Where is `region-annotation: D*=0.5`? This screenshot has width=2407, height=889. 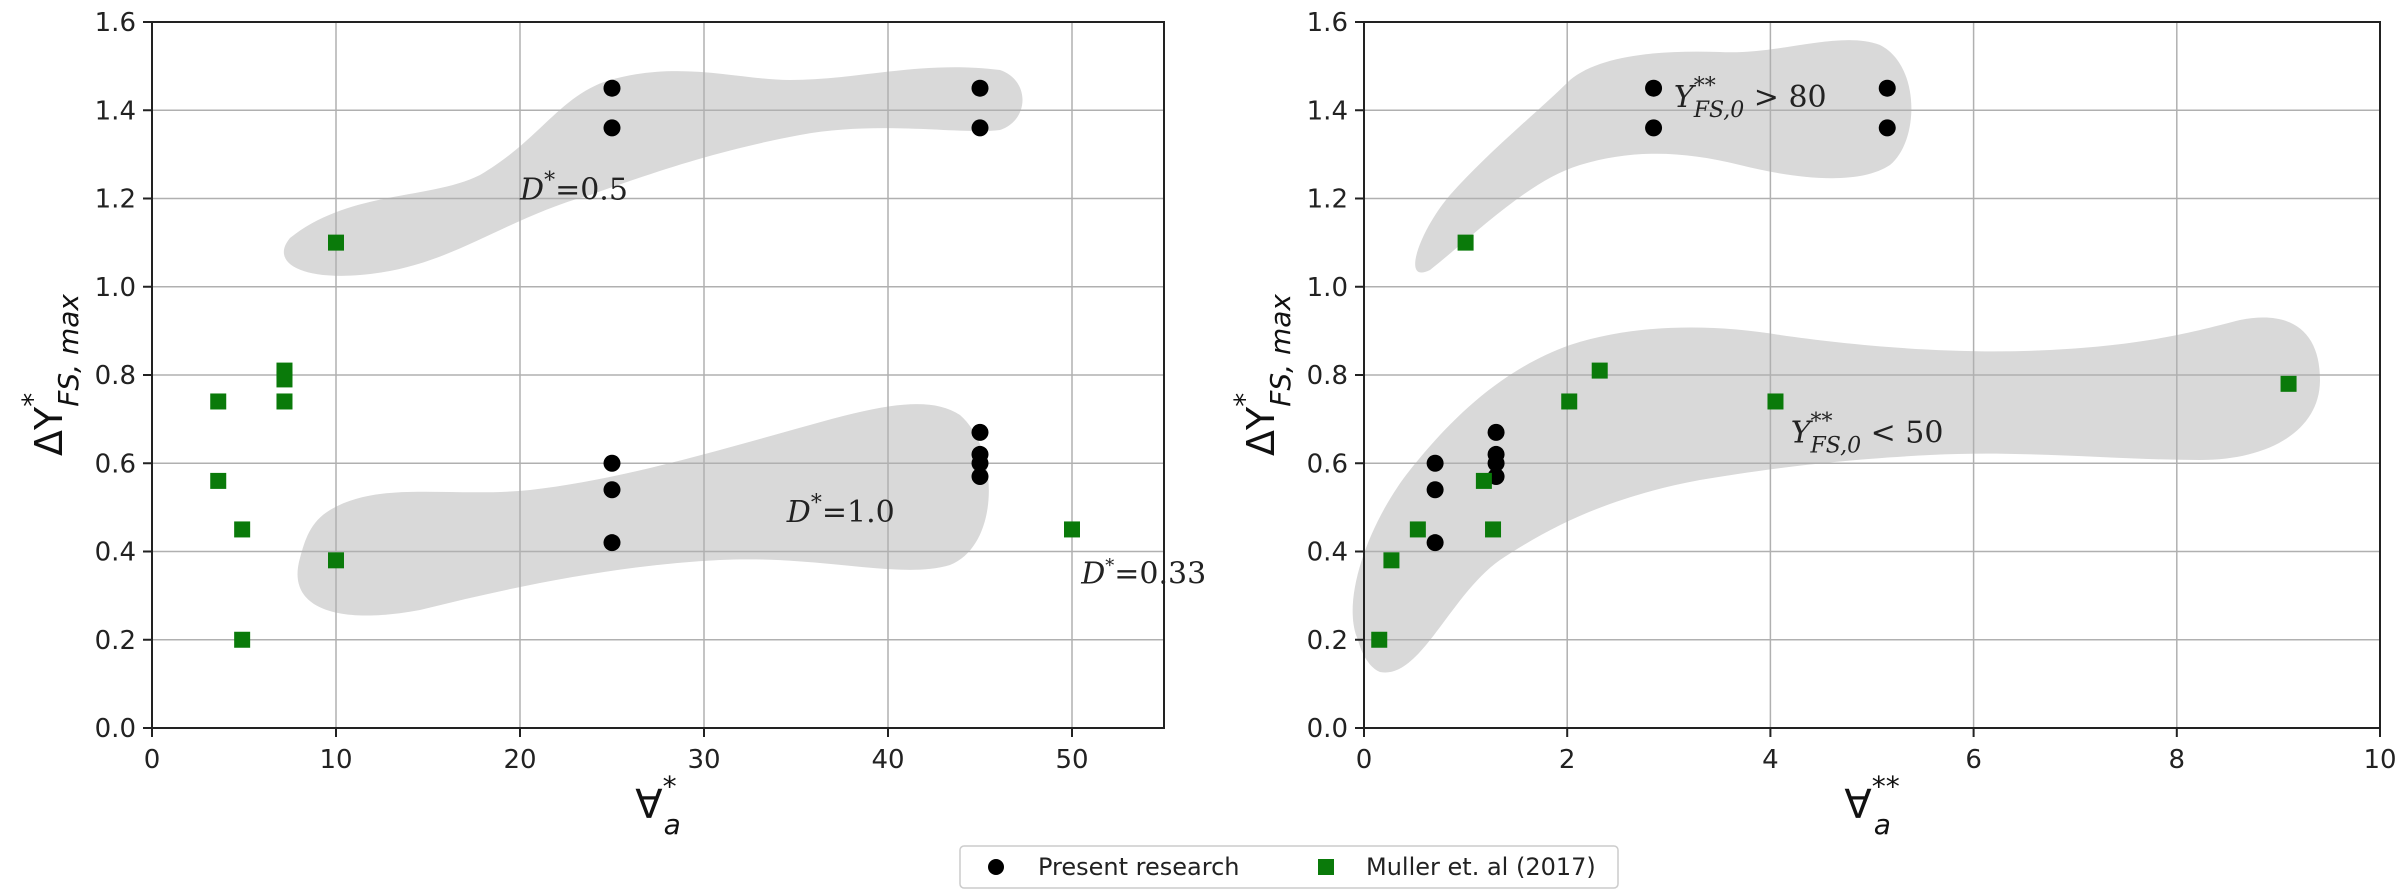 region-annotation: D*=0.5 is located at coordinates (573, 188).